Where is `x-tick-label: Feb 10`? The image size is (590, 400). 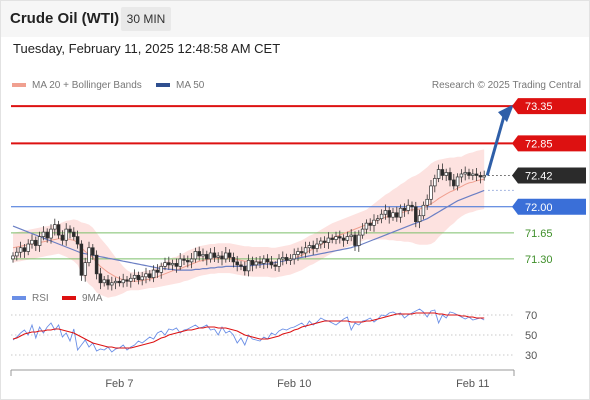 x-tick-label: Feb 10 is located at coordinates (294, 384).